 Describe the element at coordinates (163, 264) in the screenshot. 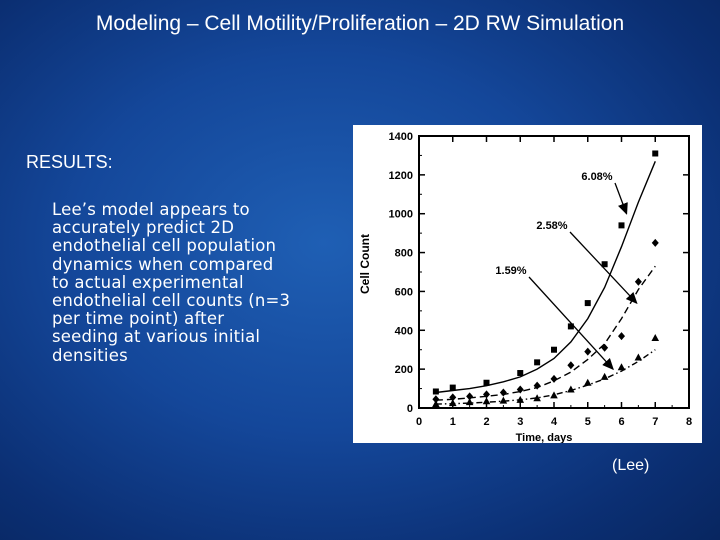

I see `body-line: dynamics when compared` at that location.